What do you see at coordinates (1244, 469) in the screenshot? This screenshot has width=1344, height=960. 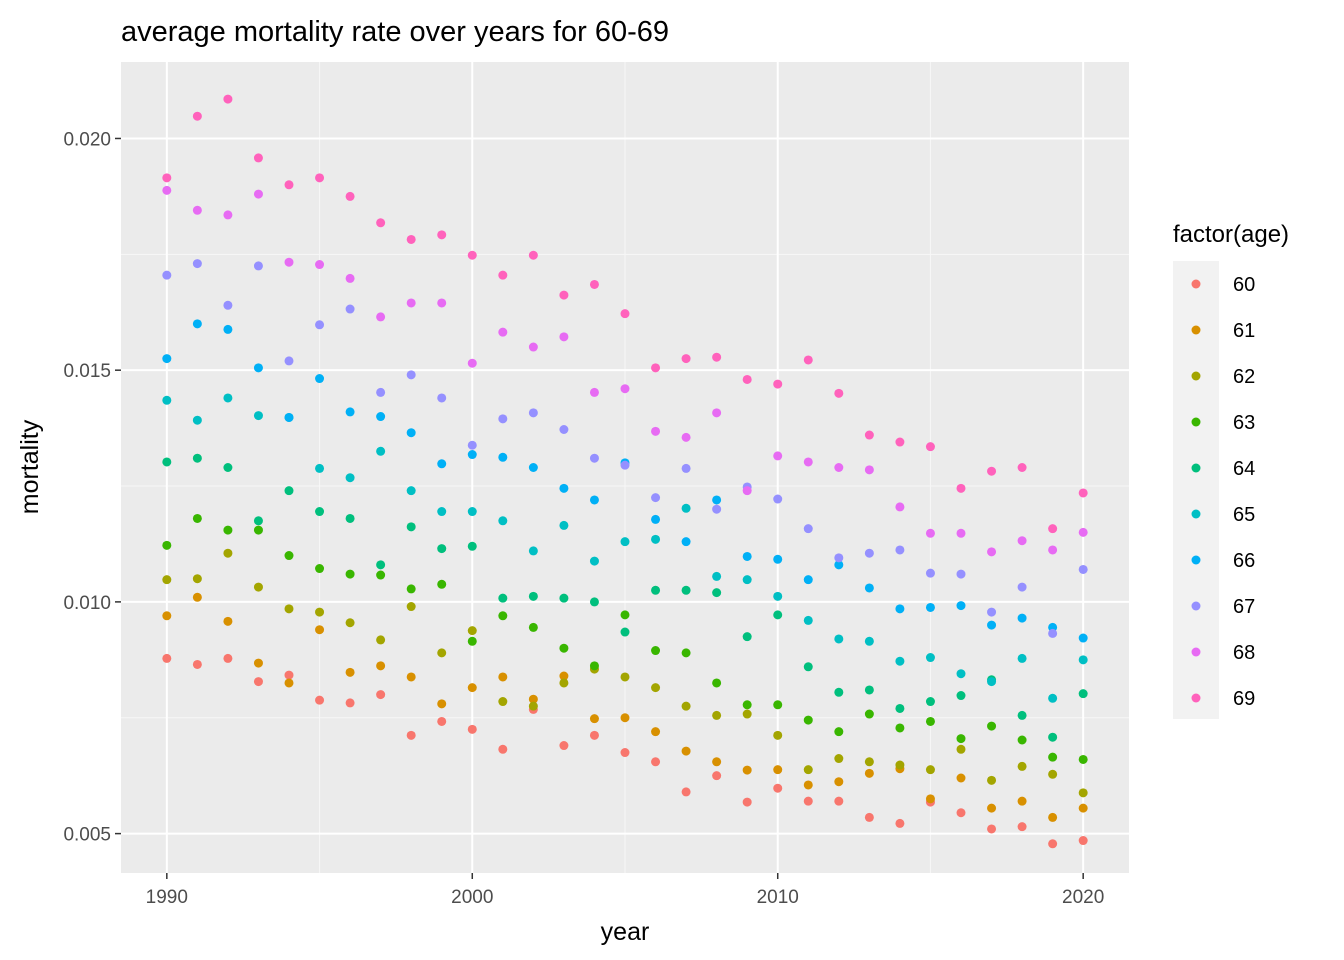 I see `legend-label: 64` at bounding box center [1244, 469].